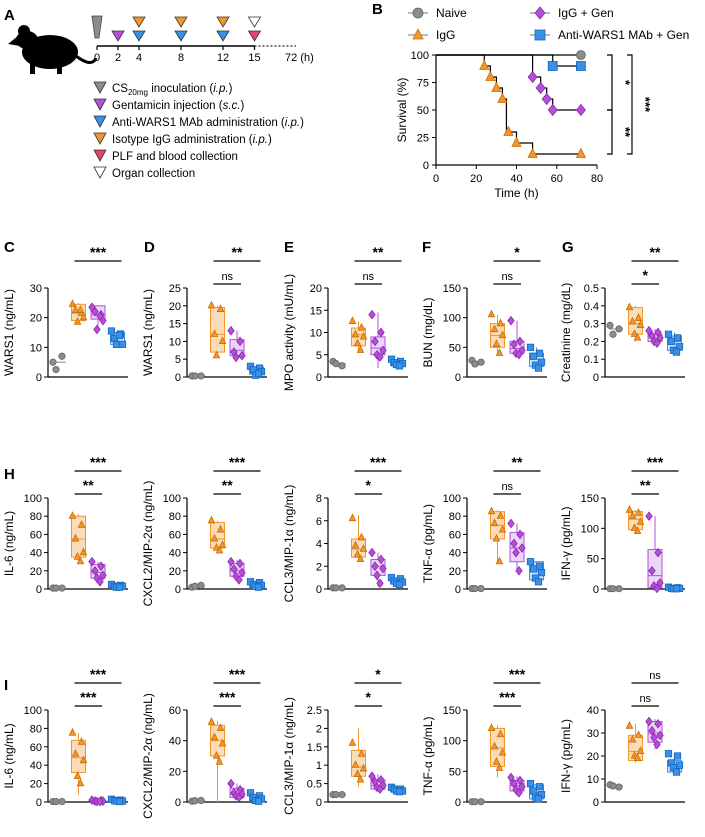  What do you see at coordinates (181, 58) in the screenshot?
I see `timeline-tick-label: 8` at bounding box center [181, 58].